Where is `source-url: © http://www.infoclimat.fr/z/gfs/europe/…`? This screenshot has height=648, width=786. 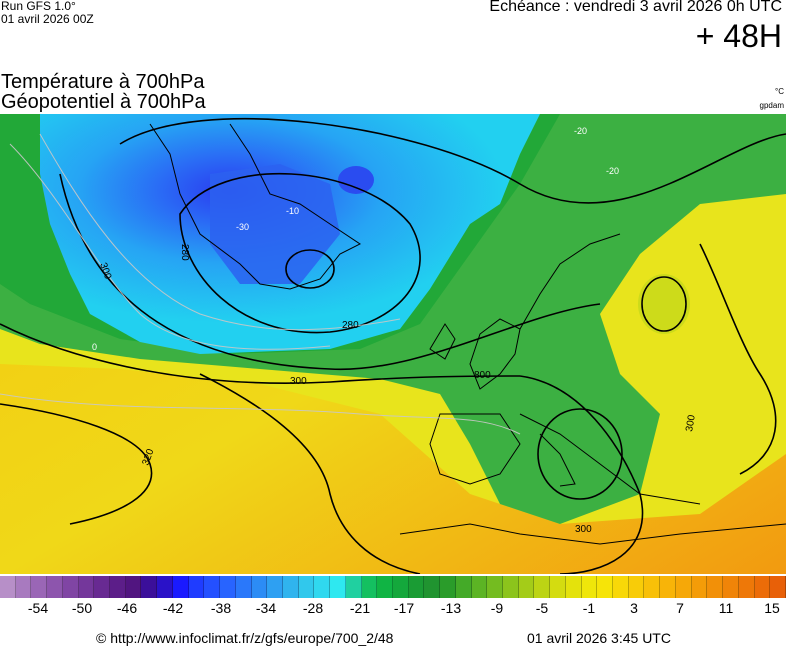
source-url: © http://www.infoclimat.fr/z/gfs/europe/… is located at coordinates (245, 638).